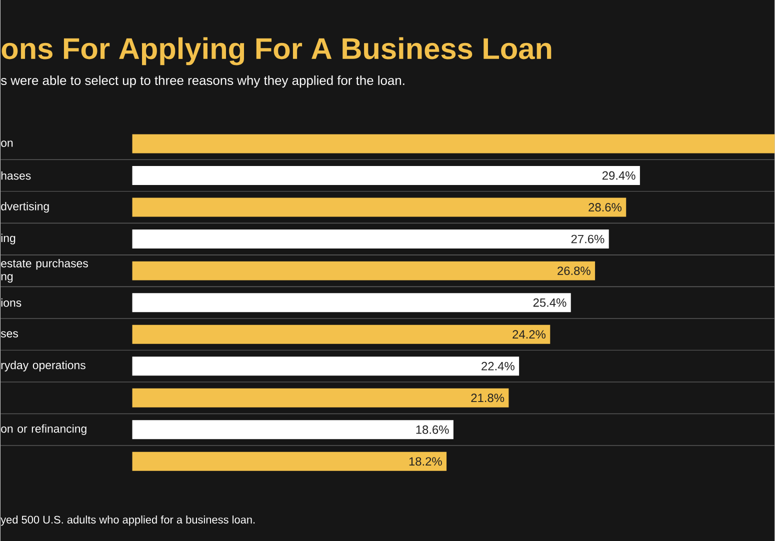 The width and height of the screenshot is (775, 541). Describe the element at coordinates (574, 270) in the screenshot. I see `data-label: 26.8%` at that location.